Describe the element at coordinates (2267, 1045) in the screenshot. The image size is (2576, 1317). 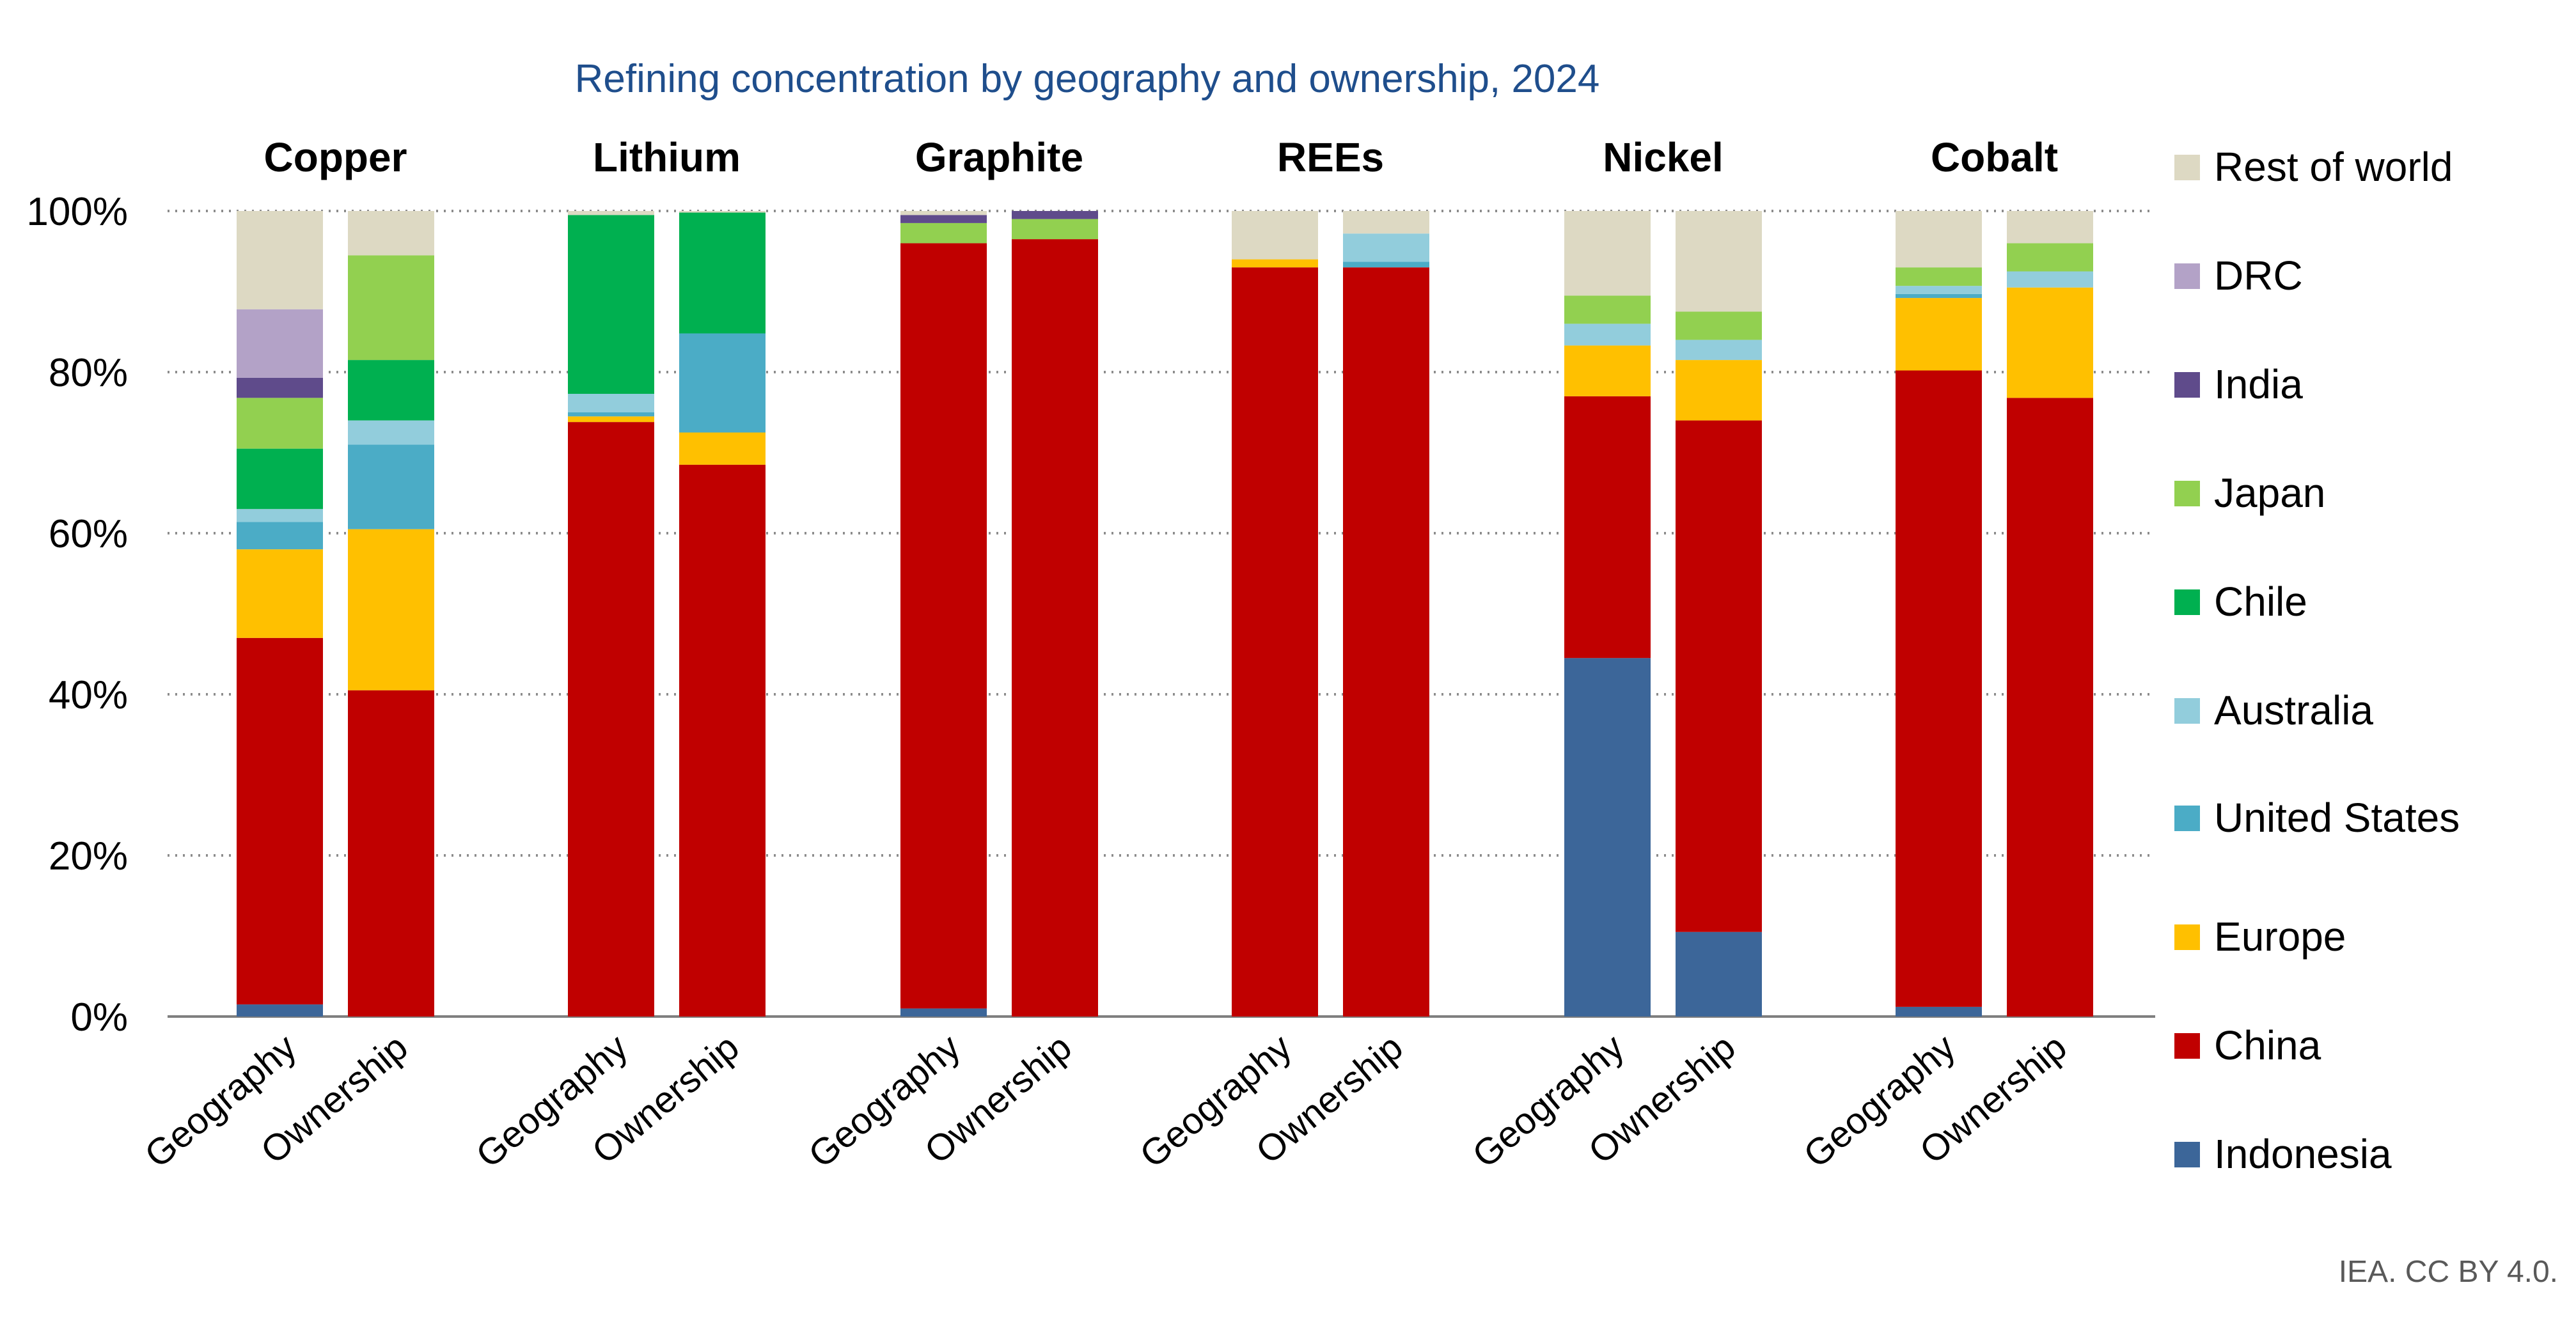
I see `legend-label: China` at that location.